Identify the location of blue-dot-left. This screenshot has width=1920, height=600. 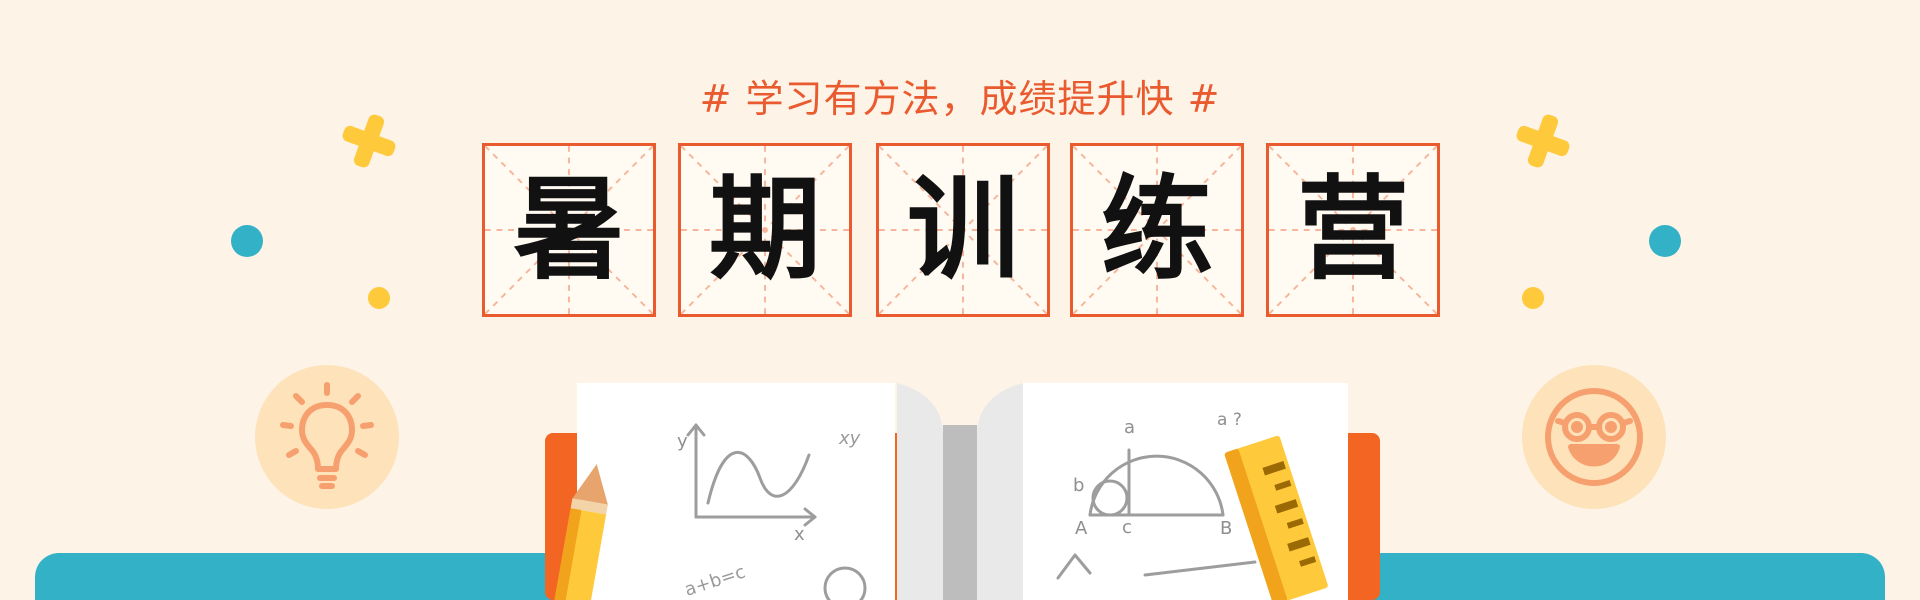
(247, 241).